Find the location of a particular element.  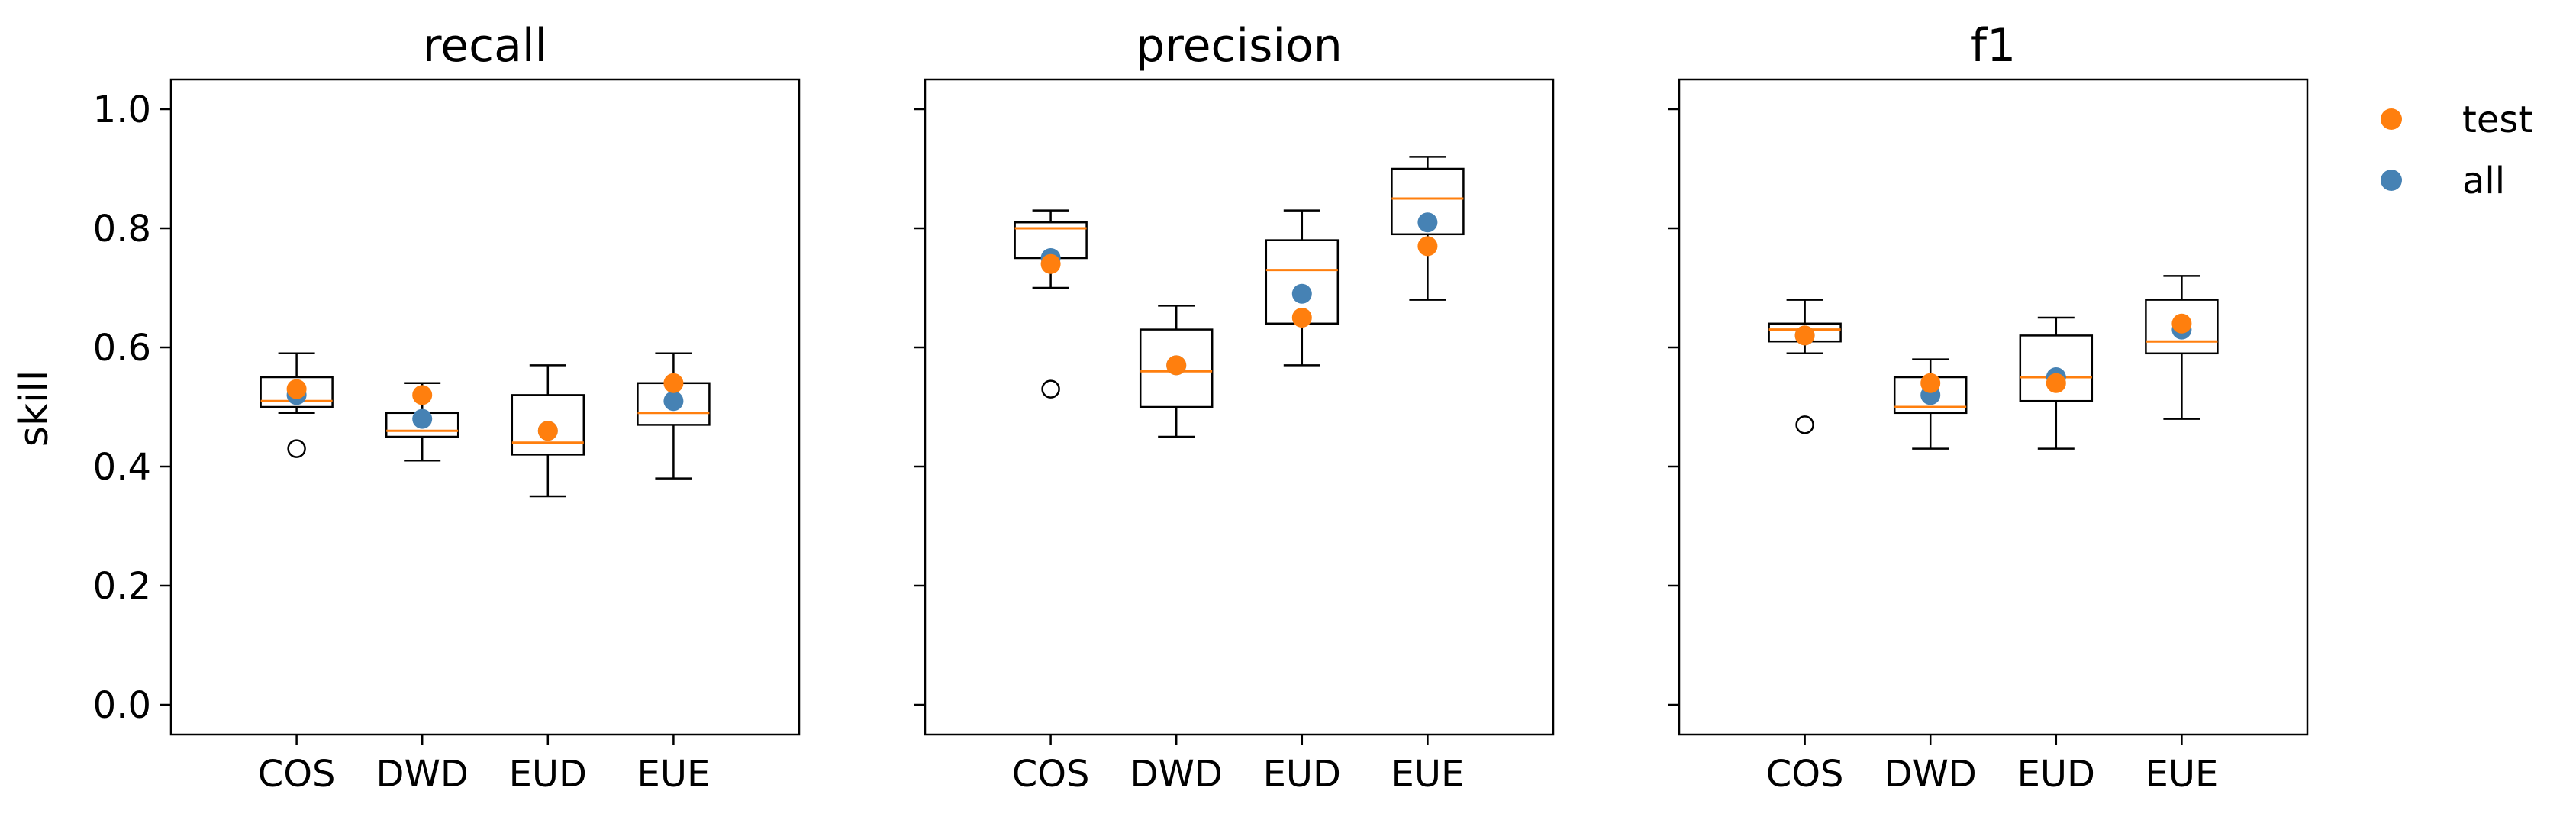

point-all-EUD is located at coordinates (1301, 293).